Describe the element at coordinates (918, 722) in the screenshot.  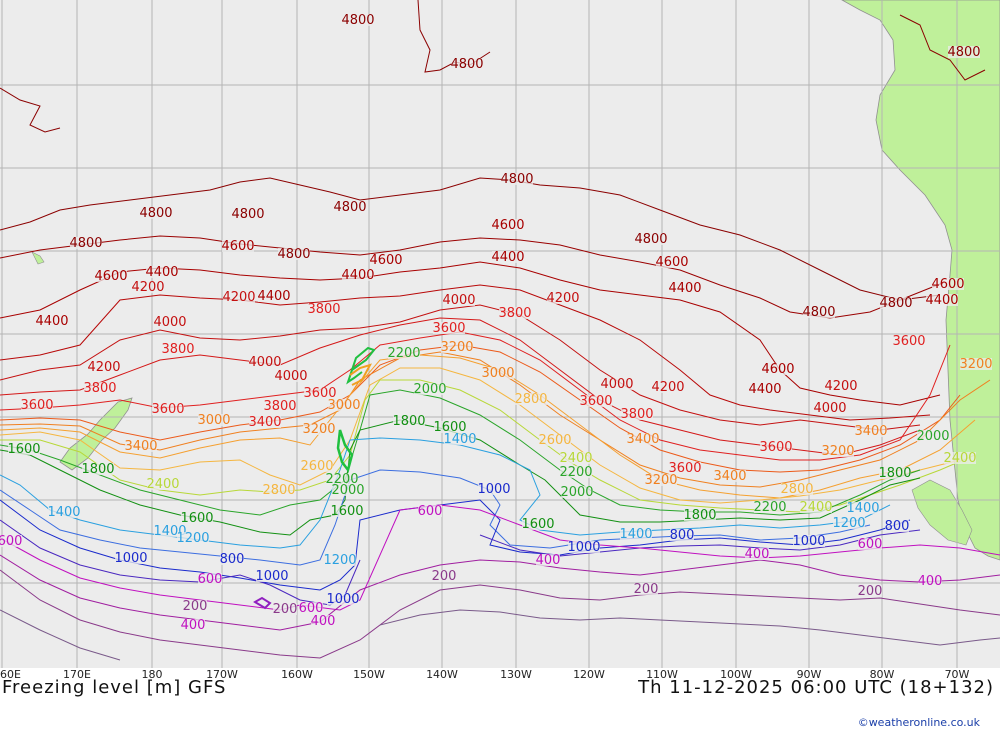
I see `credit-link: ©weatheronline.co.uk` at that location.